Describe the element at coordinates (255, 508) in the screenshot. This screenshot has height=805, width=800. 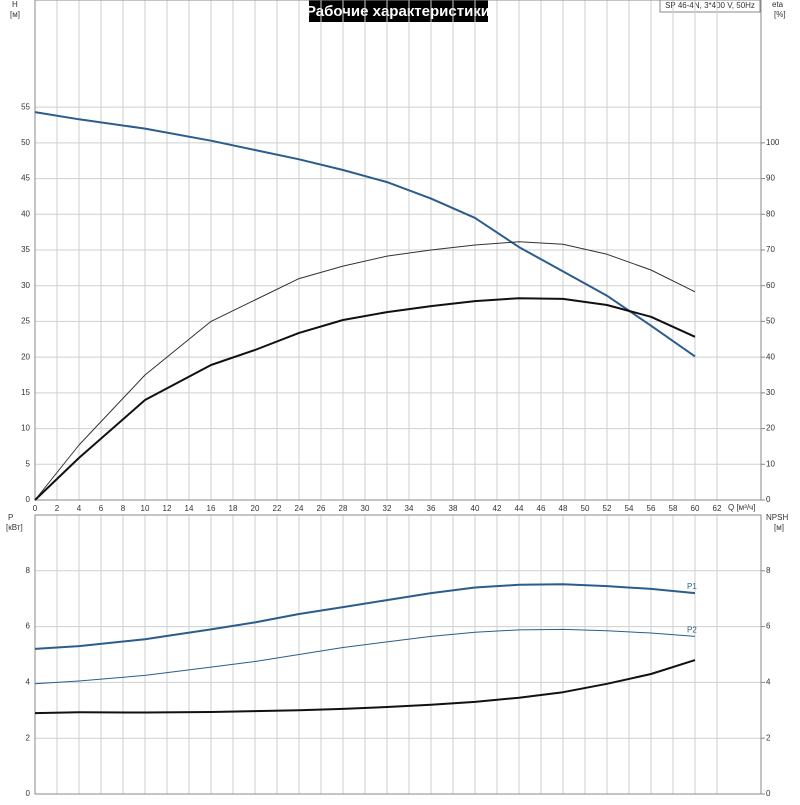
I see `x-tick-label: 20` at that location.